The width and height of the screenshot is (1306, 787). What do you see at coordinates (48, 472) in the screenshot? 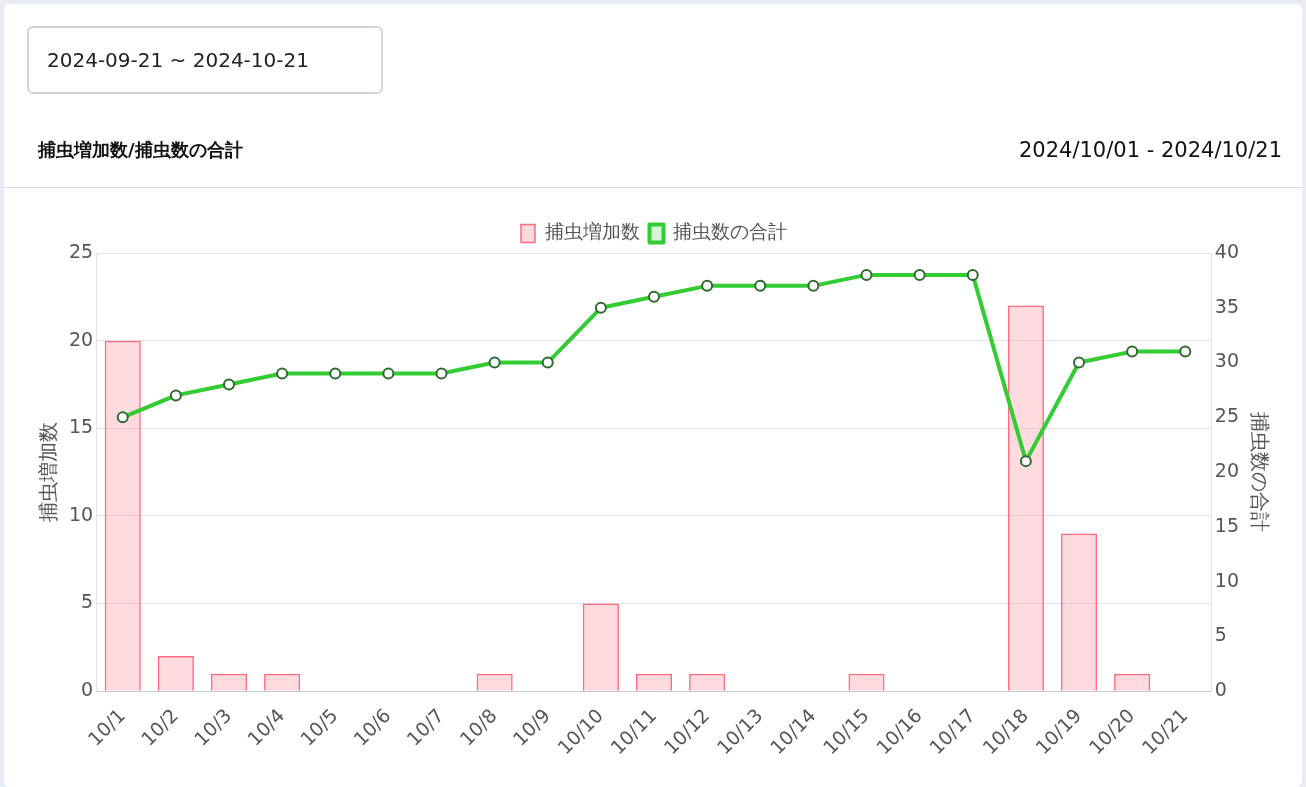
I see `y-axis-title: 捕虫増加数` at bounding box center [48, 472].